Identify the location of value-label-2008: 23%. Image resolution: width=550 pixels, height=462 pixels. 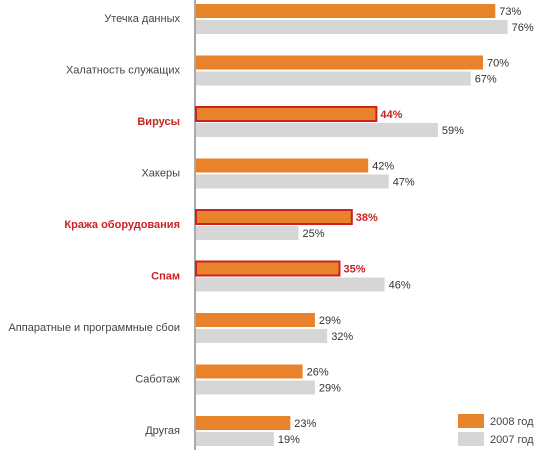
(305, 424).